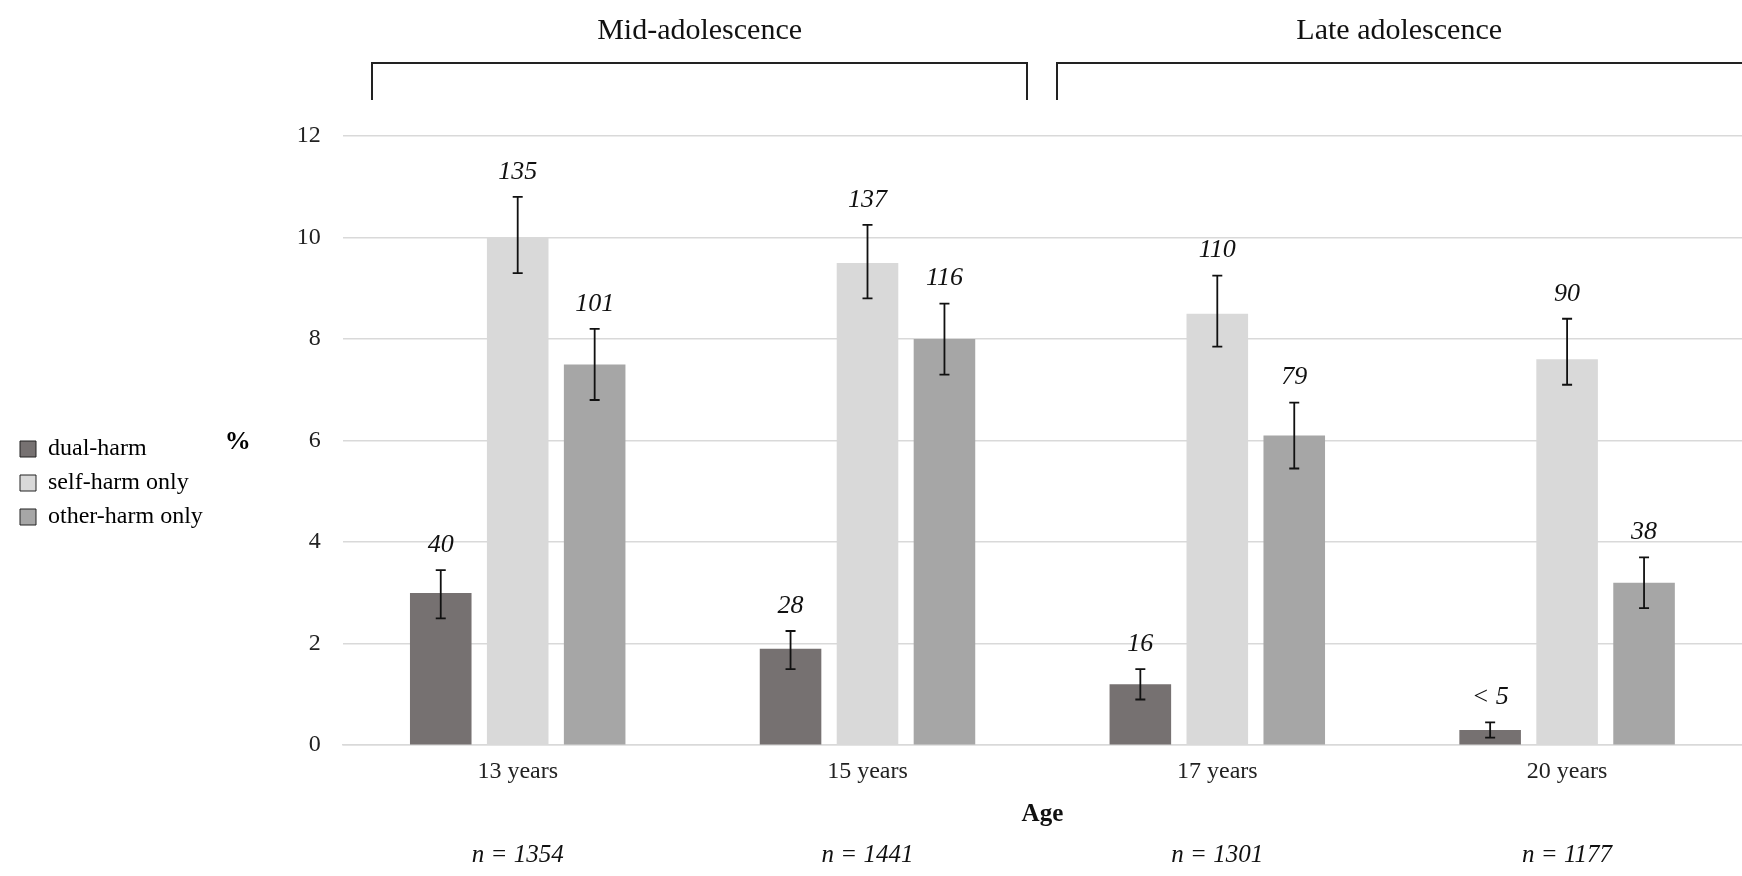  Describe the element at coordinates (308, 235) in the screenshot. I see `y-tick-label: 10` at that location.